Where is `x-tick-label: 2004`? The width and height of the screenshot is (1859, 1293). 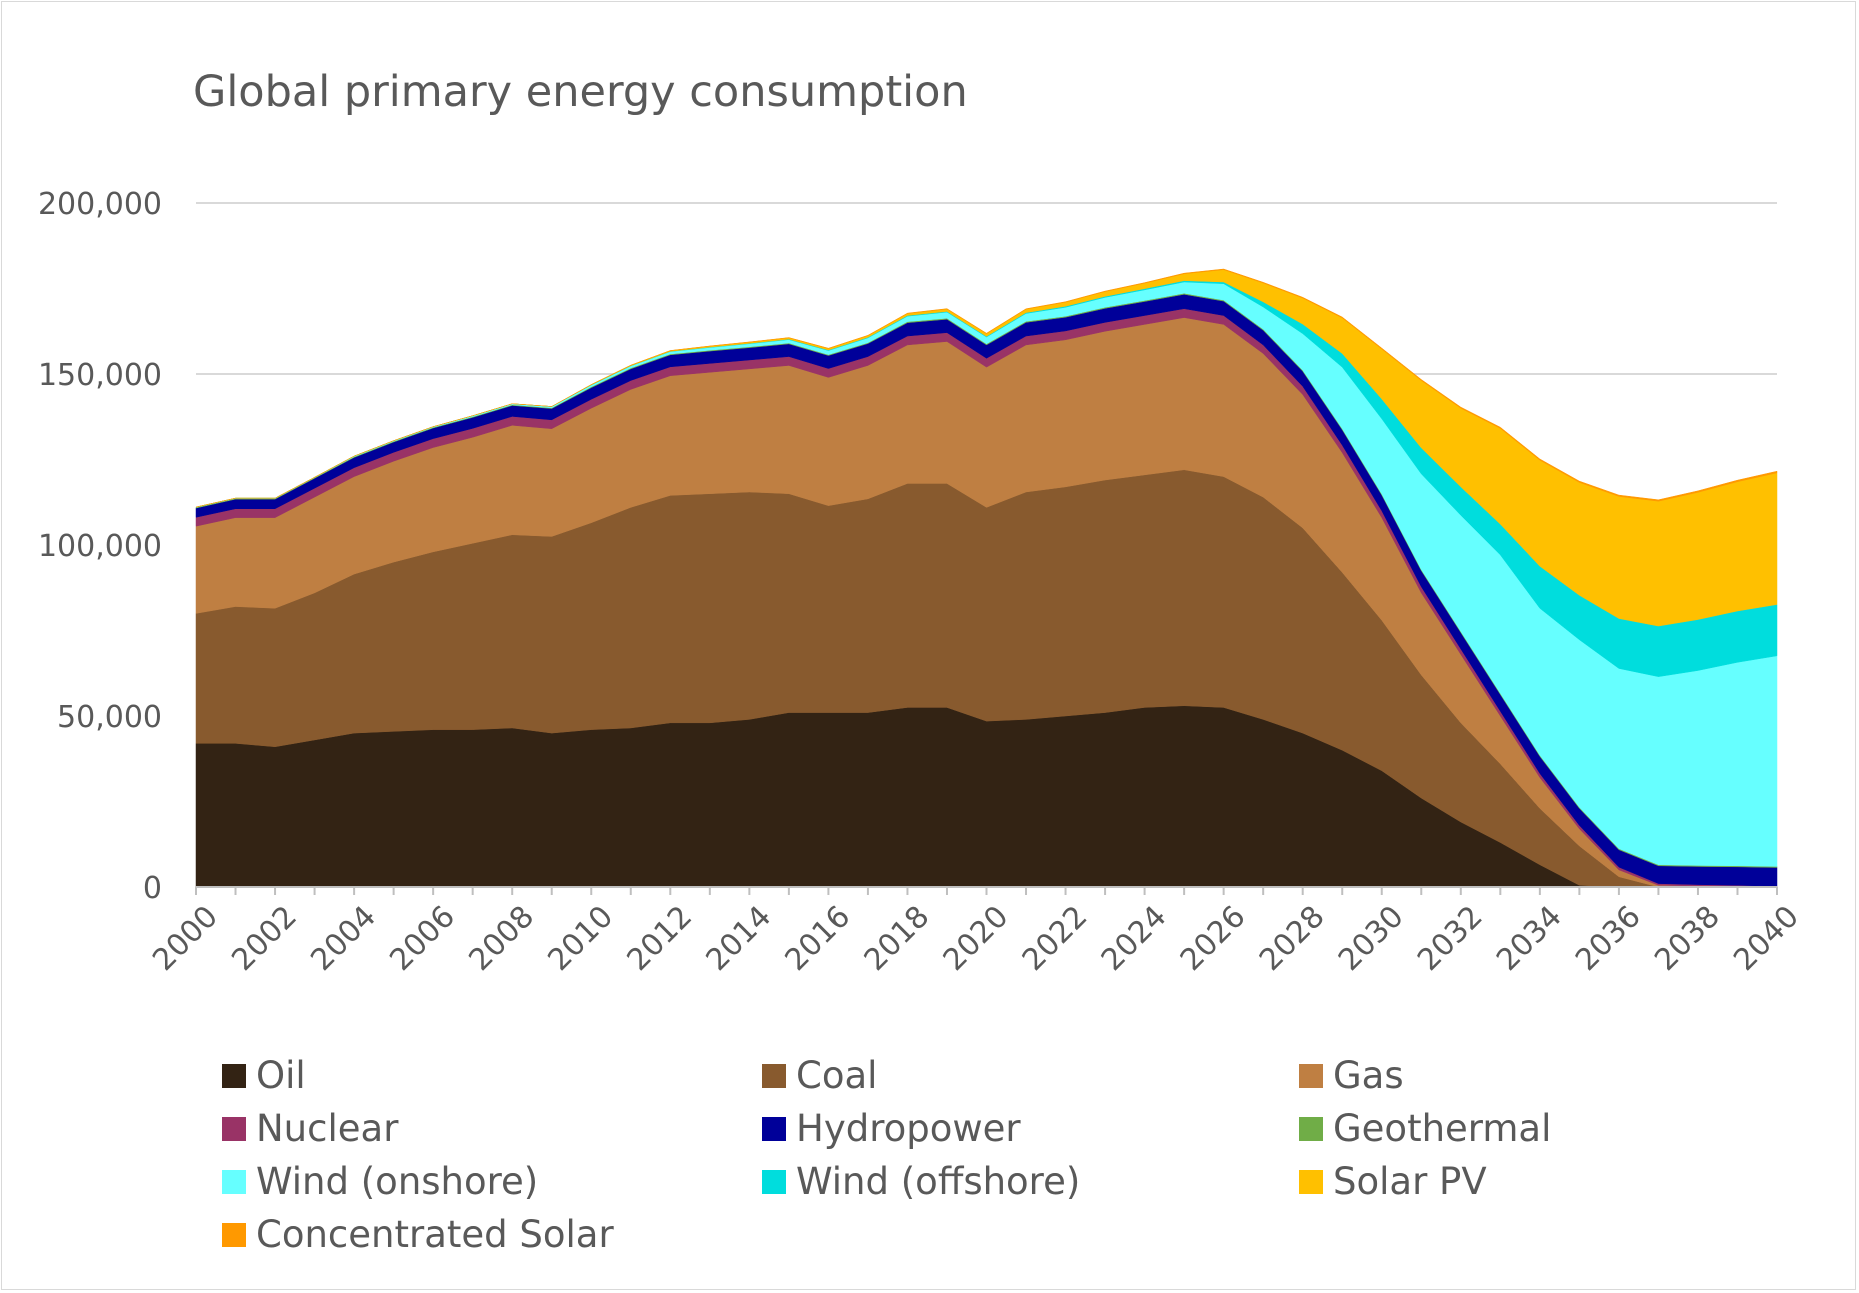 x-tick-label: 2004 is located at coordinates (343, 938).